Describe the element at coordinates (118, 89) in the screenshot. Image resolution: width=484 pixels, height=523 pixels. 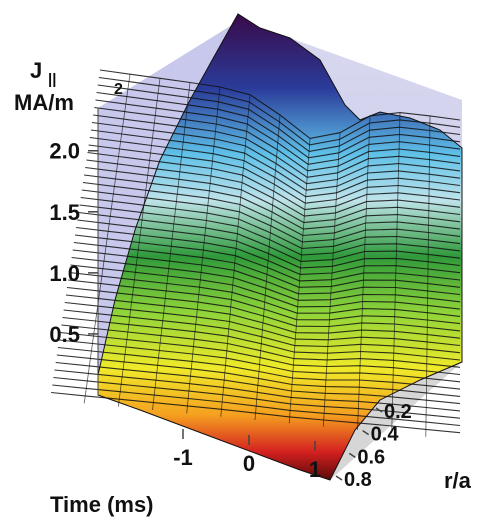
I see `z-axis-label-exponent: 2` at that location.